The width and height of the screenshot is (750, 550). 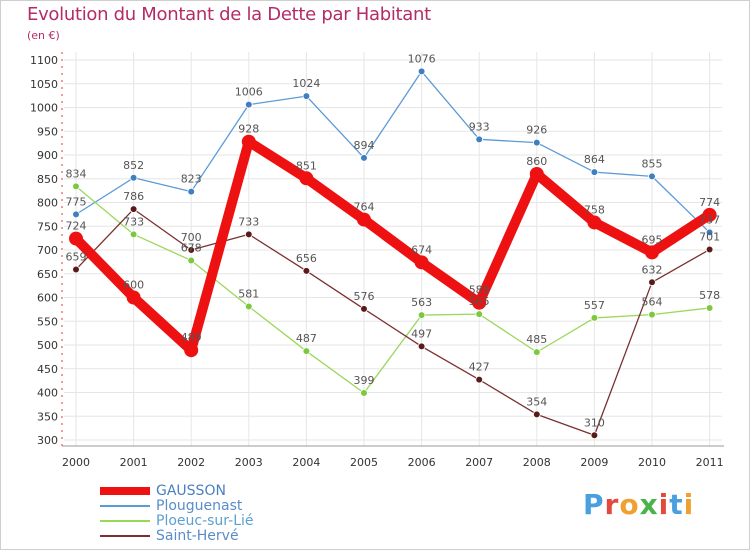 What do you see at coordinates (260, 536) in the screenshot?
I see `legend-item-saint-herv-: Saint-Hervé` at bounding box center [260, 536].